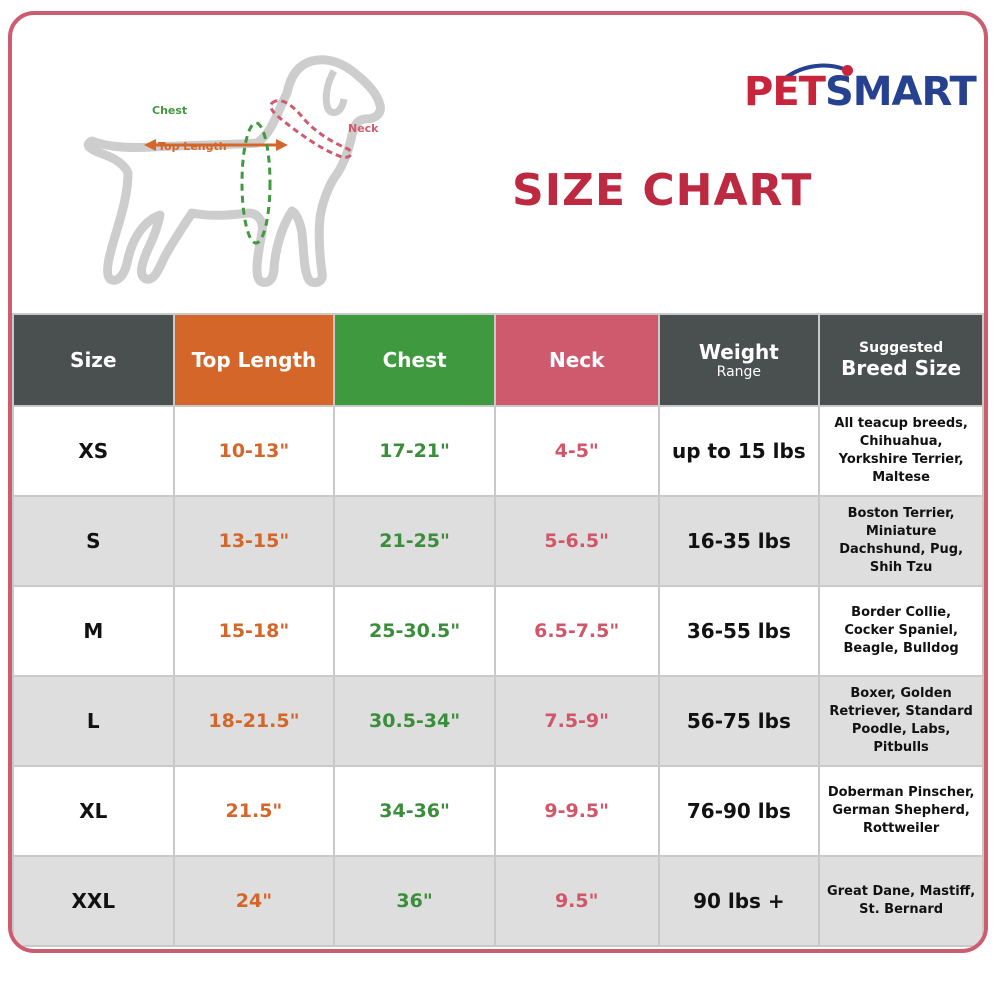  What do you see at coordinates (414, 811) in the screenshot?
I see `chest-cell: 34-36"` at bounding box center [414, 811].